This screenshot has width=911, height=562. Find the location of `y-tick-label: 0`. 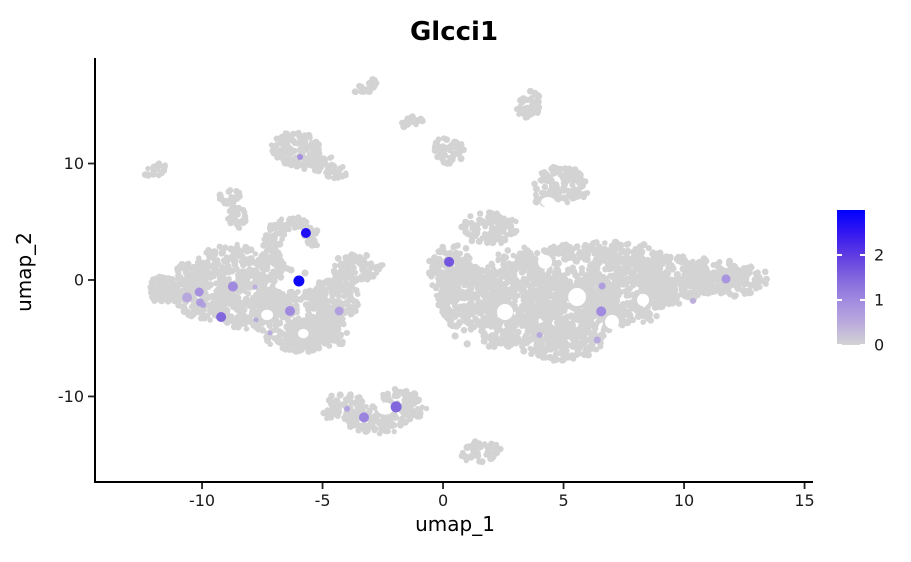

y-tick-label: 0 is located at coordinates (79, 279).